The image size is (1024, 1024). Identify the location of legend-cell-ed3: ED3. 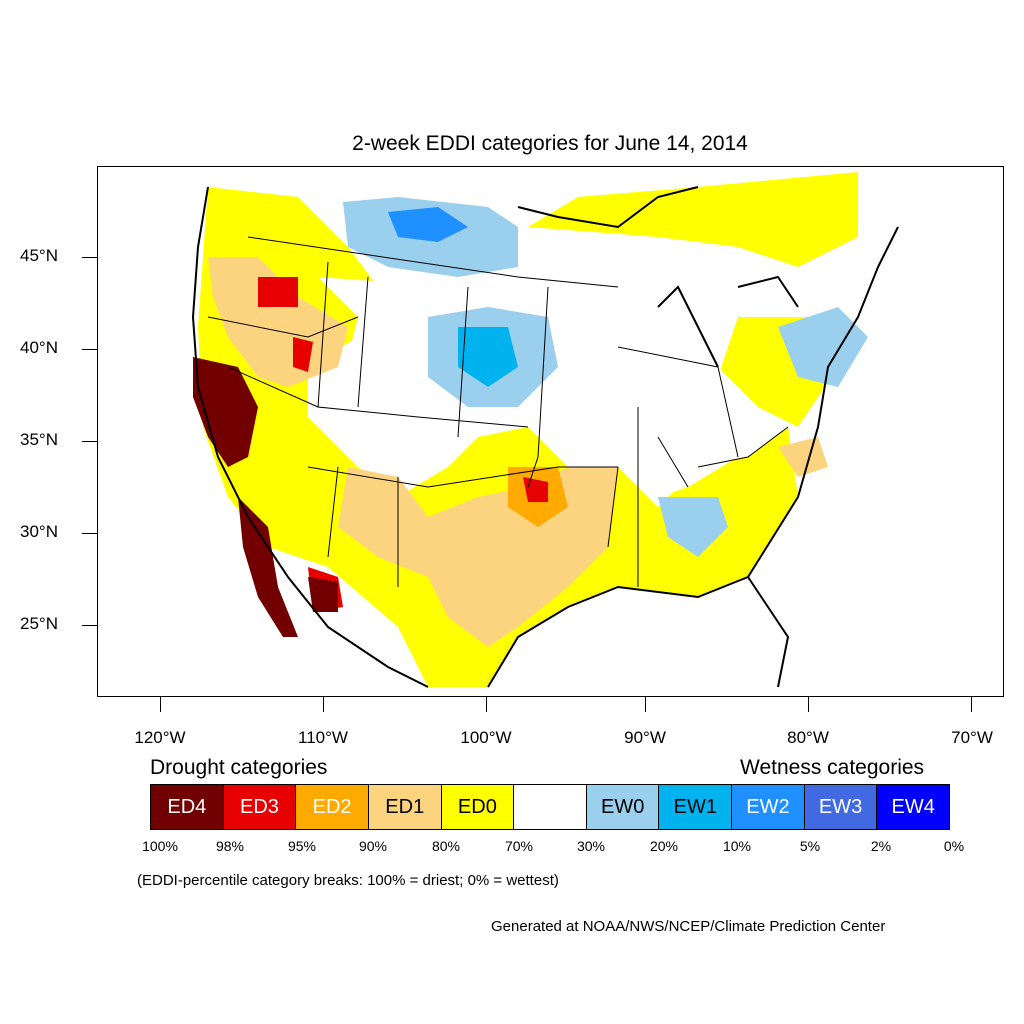
(260, 807).